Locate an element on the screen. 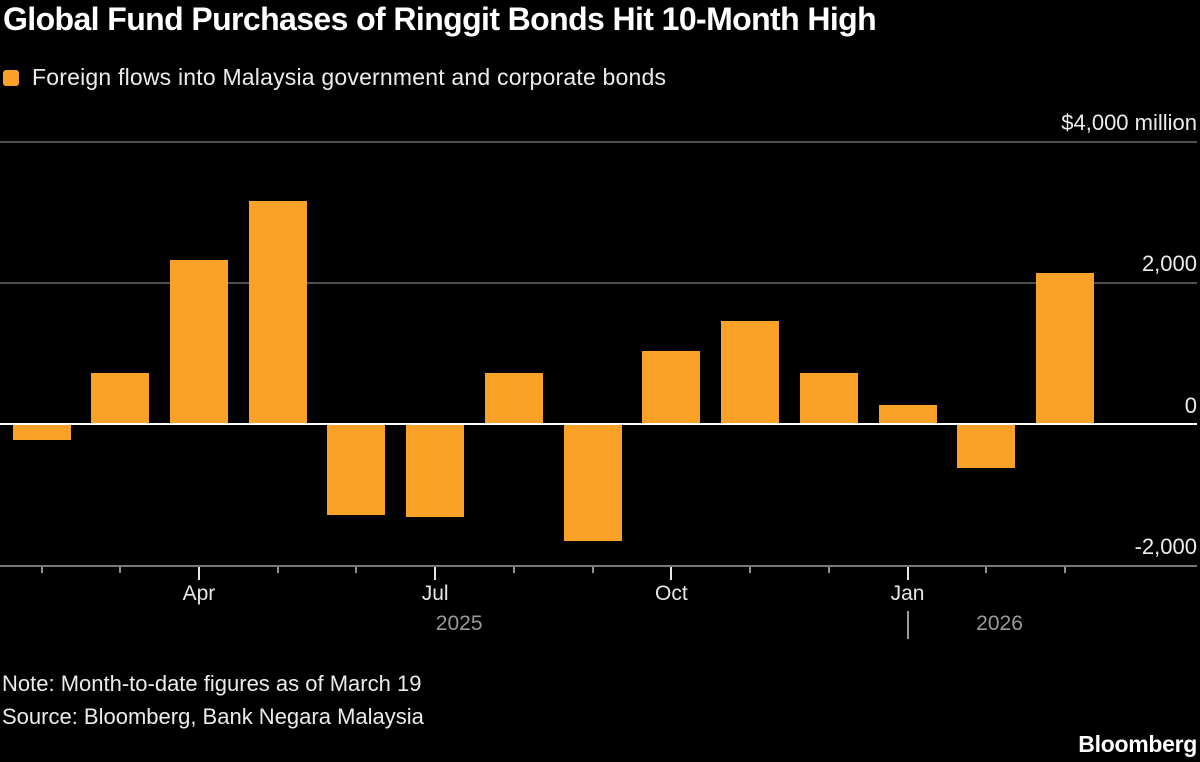 The image size is (1200, 762). bloomberg-logo: Bloomberg is located at coordinates (1137, 744).